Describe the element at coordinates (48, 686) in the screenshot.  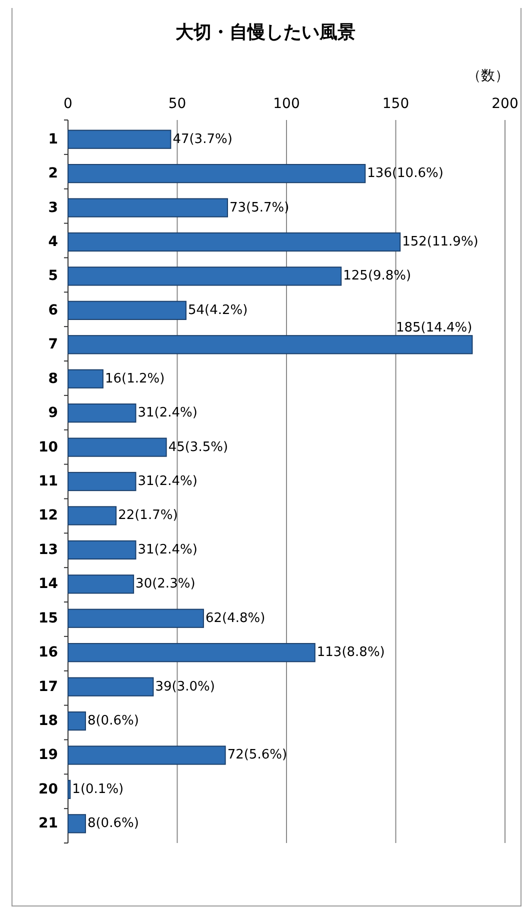
I see `y-tick-label: 17` at that location.